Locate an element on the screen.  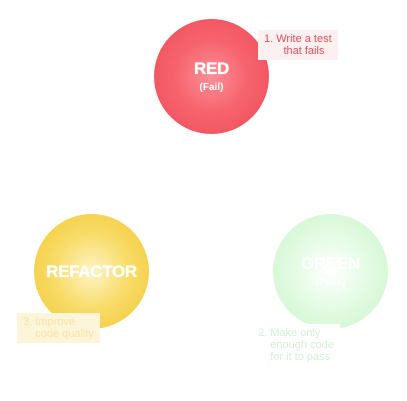
red-step-note: 1. Write a test that fails is located at coordinates (298, 45).